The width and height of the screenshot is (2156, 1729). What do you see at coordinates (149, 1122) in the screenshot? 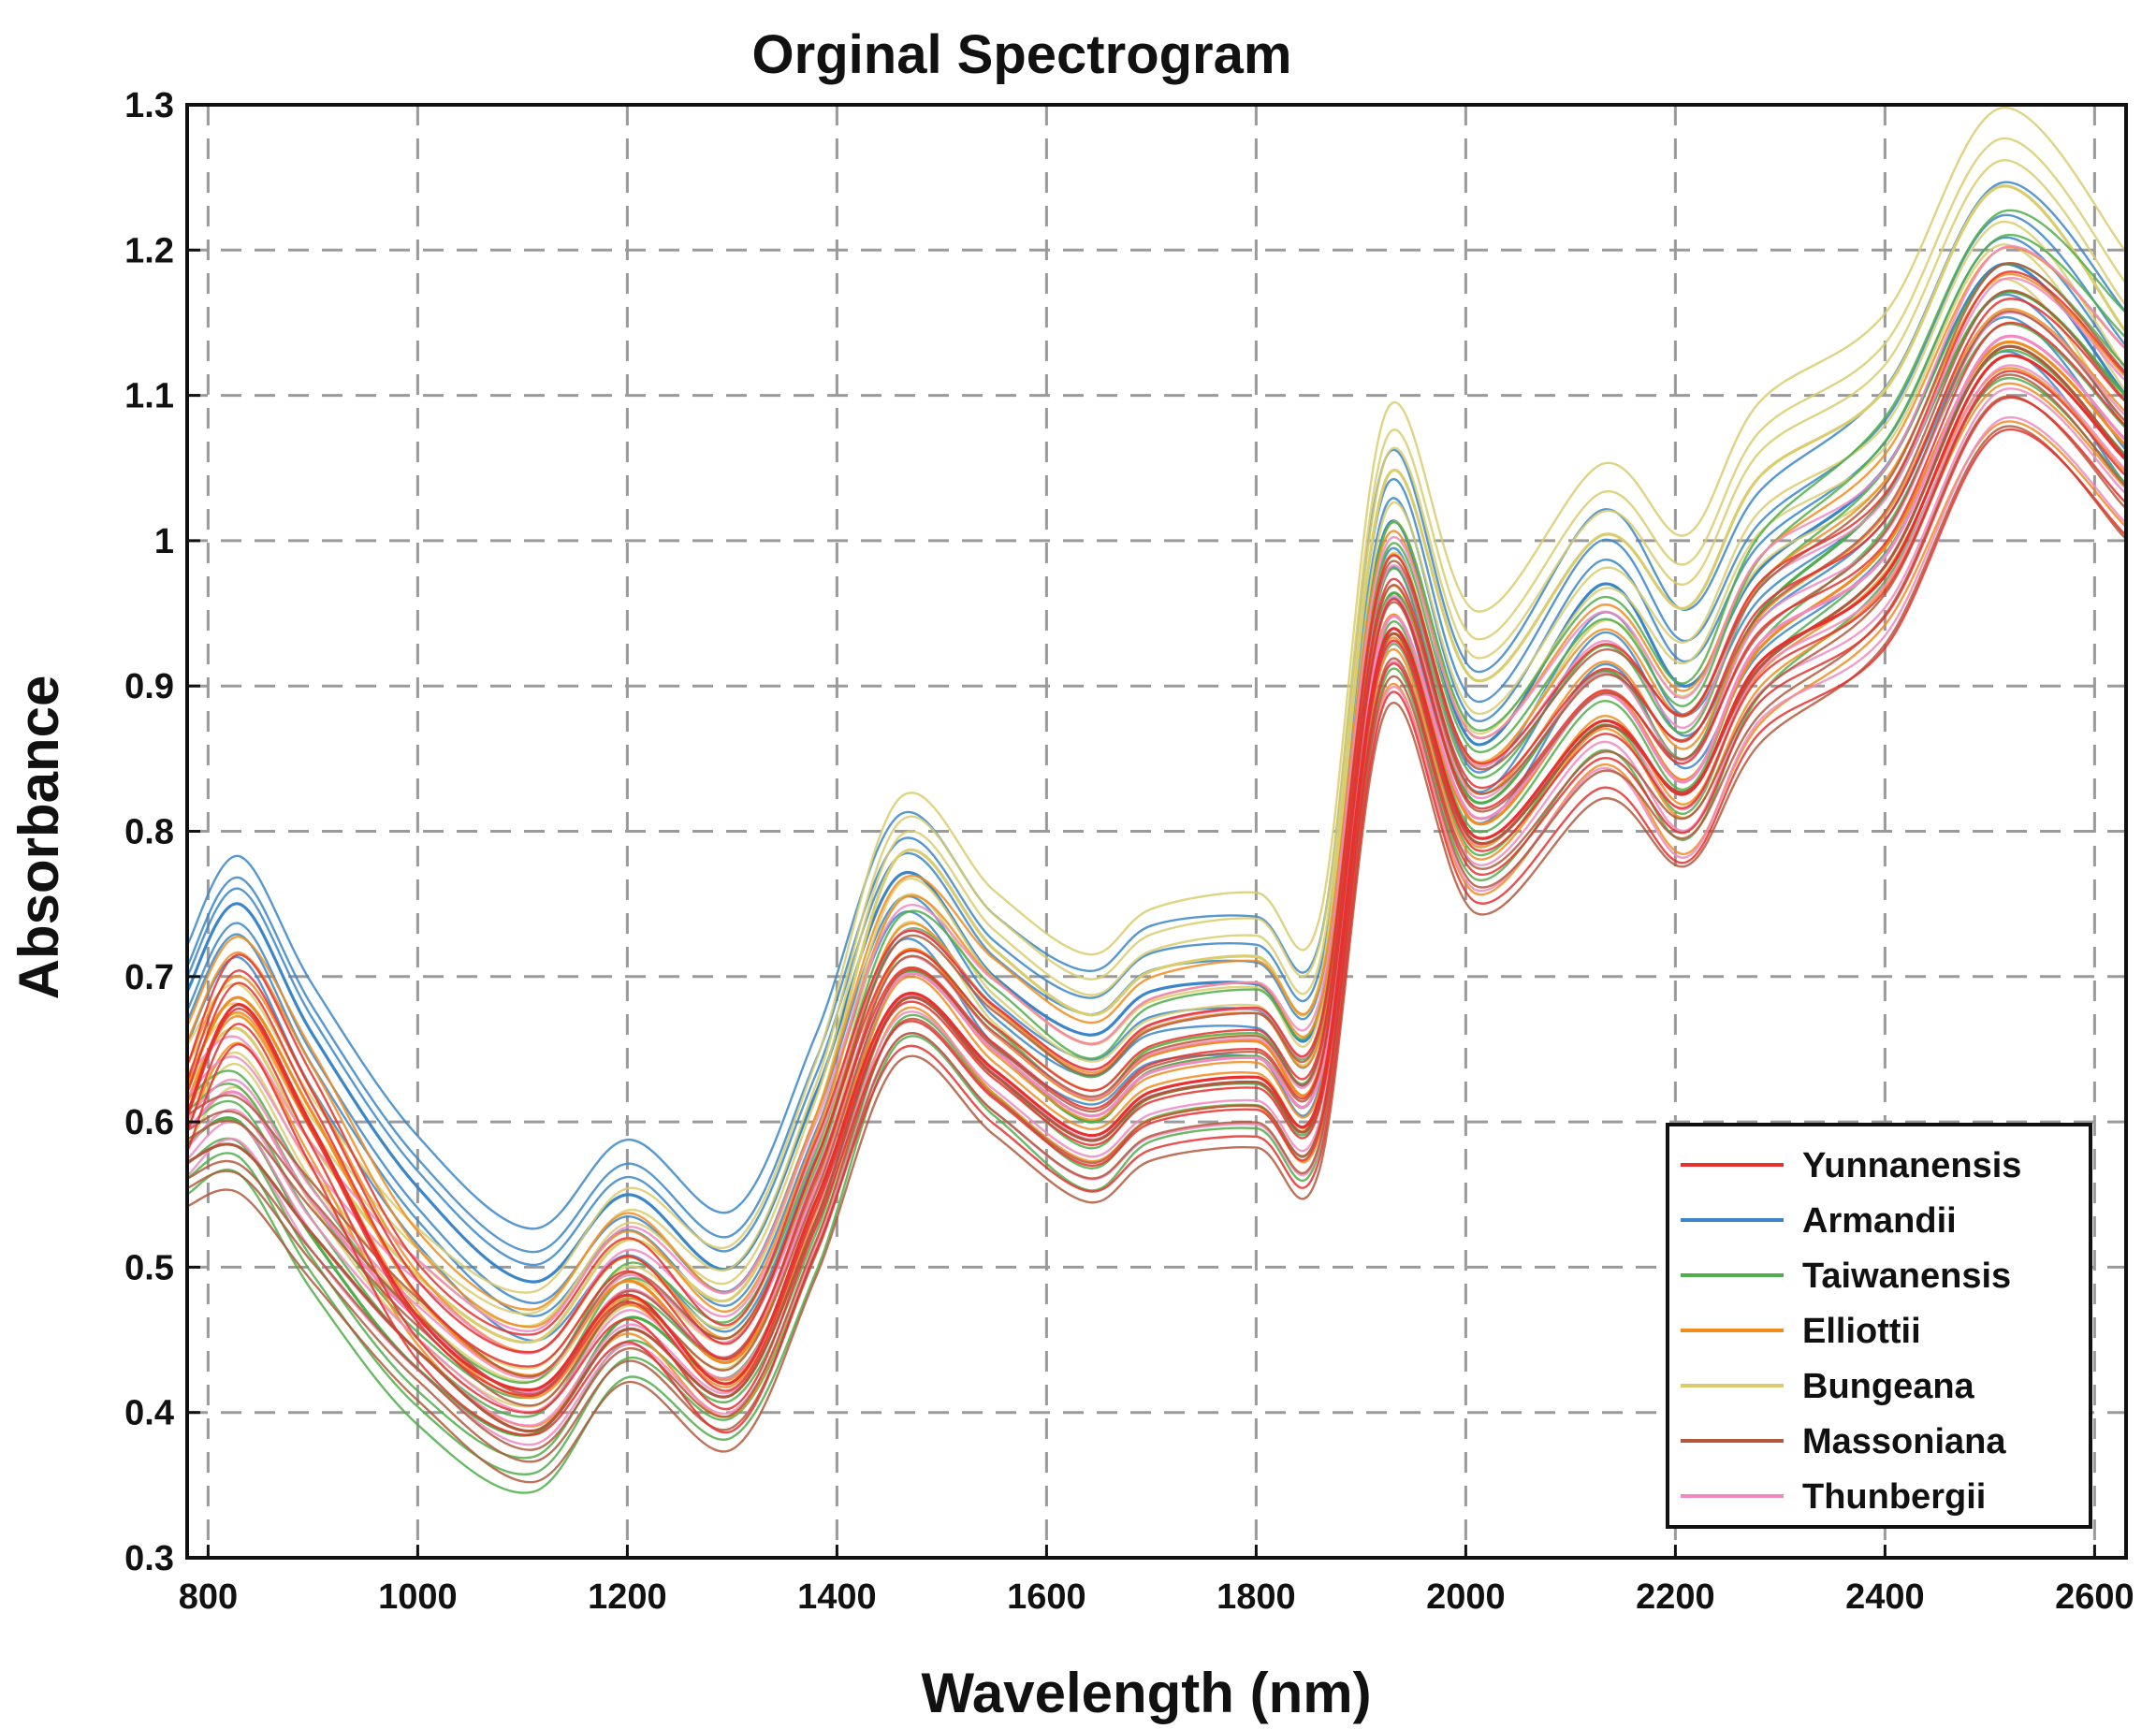
I see `y-tick-label: 0.6` at bounding box center [149, 1122].